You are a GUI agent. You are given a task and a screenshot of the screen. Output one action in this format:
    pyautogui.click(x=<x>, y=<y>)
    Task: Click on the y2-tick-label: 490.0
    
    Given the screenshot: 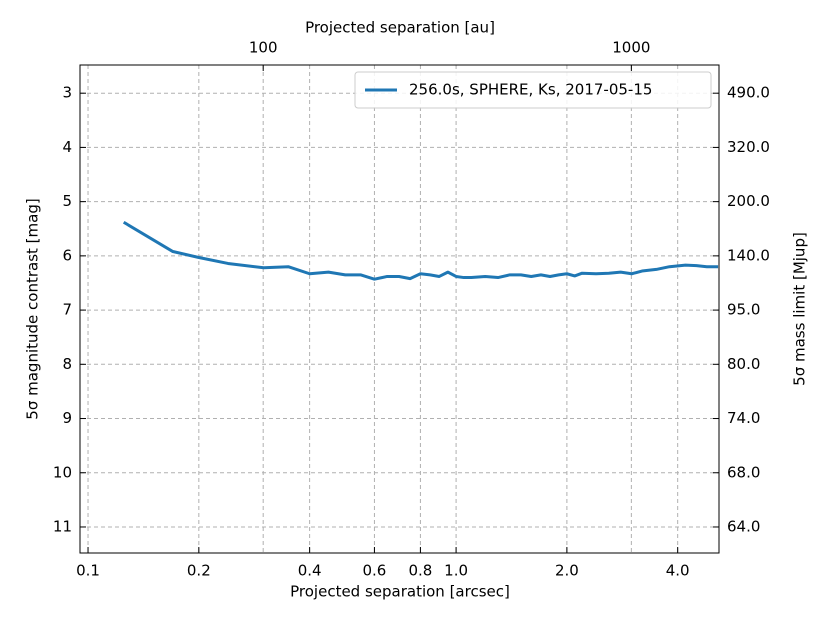 What is the action you would take?
    pyautogui.click(x=748, y=93)
    